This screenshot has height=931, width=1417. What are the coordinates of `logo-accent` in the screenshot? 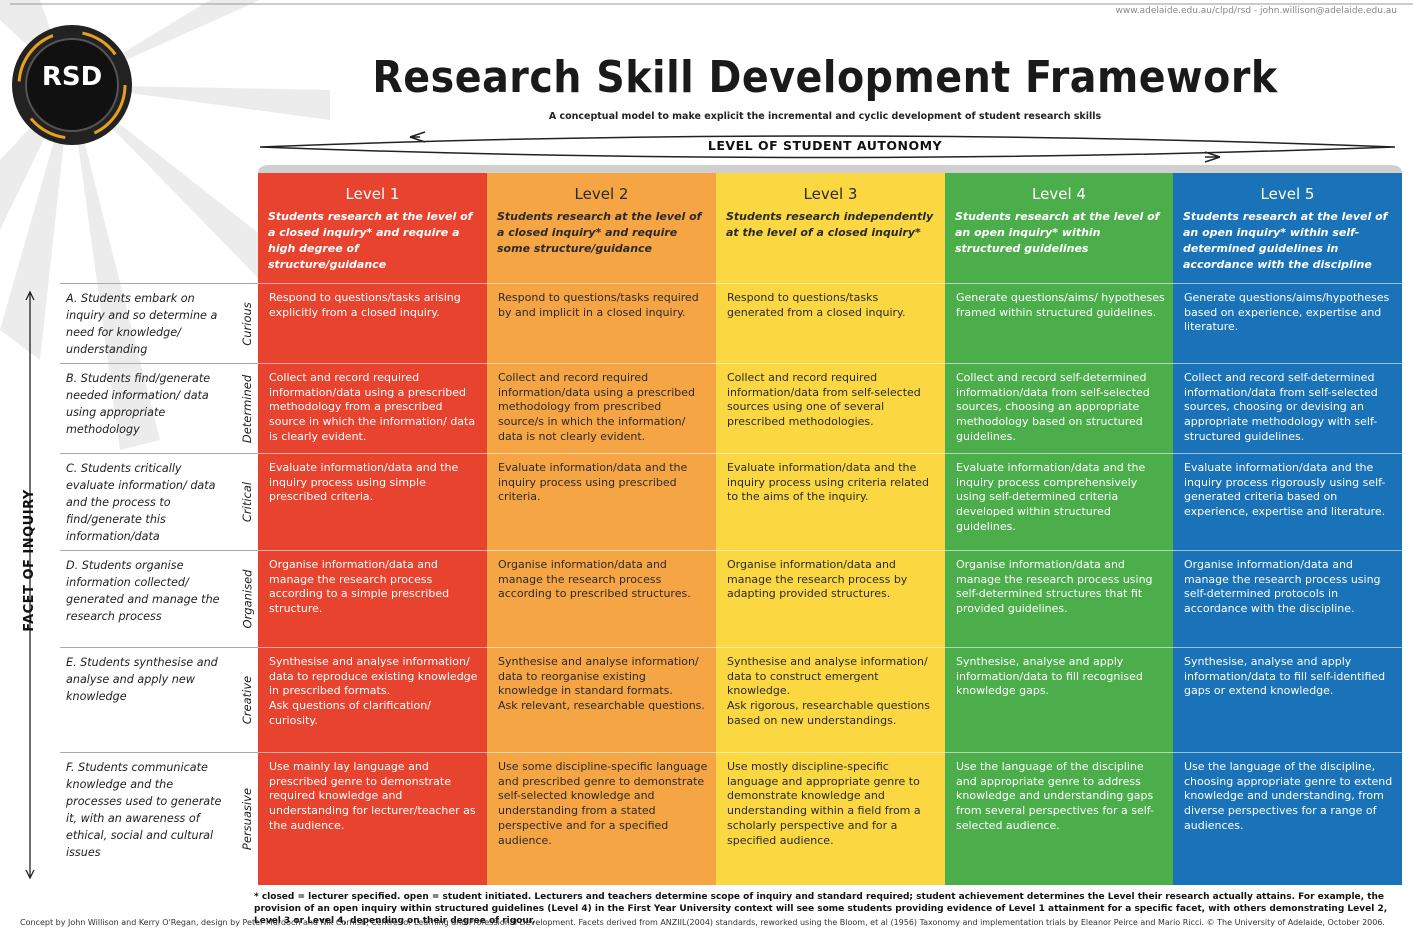 It's located at (72, 85).